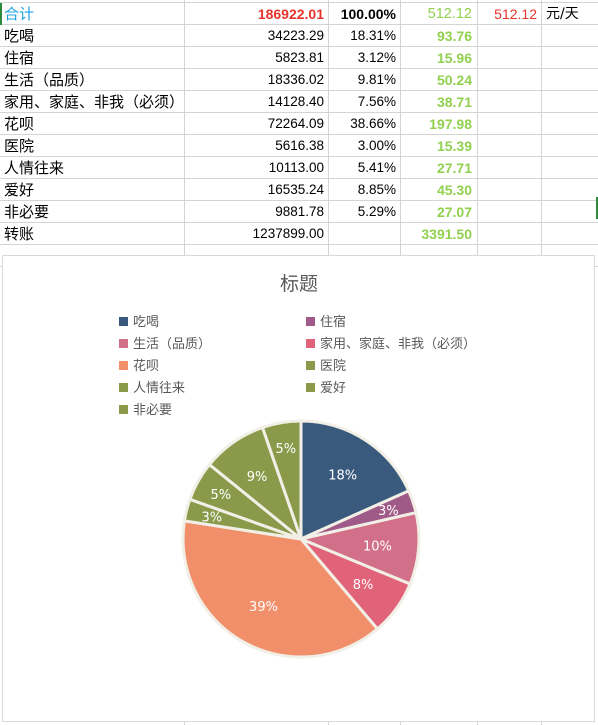  I want to click on row-percent: 5.41%, so click(376, 167).